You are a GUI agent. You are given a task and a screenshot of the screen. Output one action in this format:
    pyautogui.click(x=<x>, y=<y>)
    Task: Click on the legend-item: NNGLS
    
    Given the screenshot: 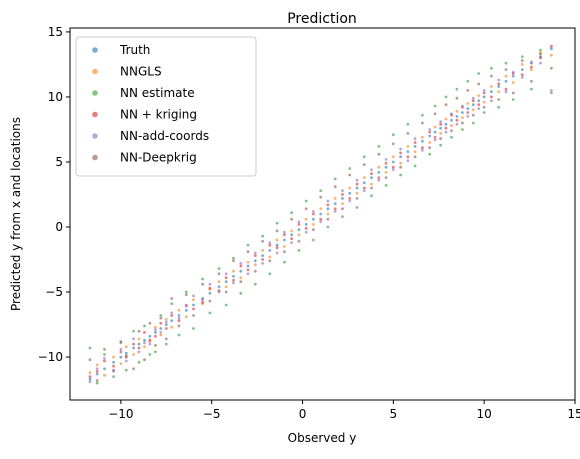 What is the action you would take?
    pyautogui.click(x=127, y=72)
    